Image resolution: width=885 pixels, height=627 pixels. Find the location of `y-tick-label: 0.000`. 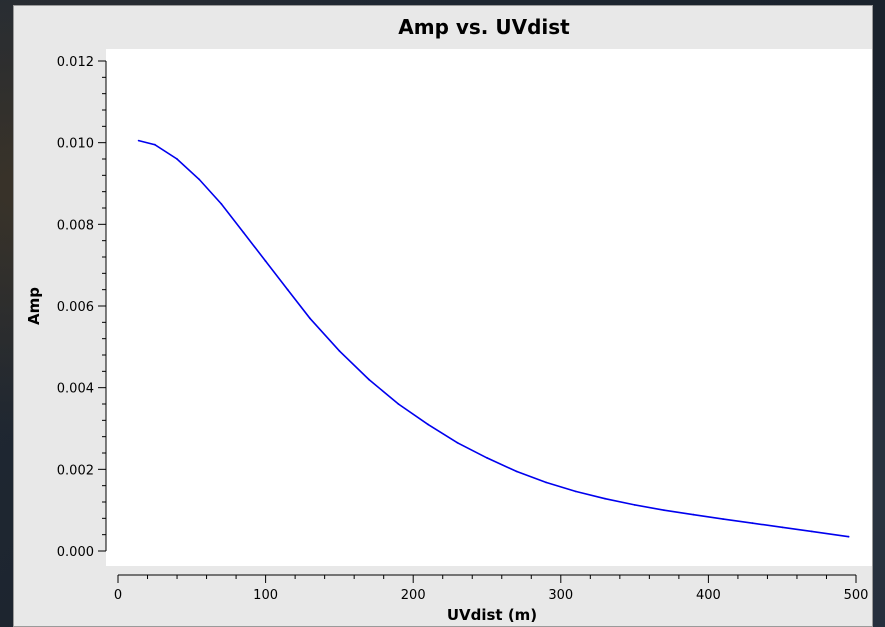

y-tick-label: 0.000 is located at coordinates (75, 552).